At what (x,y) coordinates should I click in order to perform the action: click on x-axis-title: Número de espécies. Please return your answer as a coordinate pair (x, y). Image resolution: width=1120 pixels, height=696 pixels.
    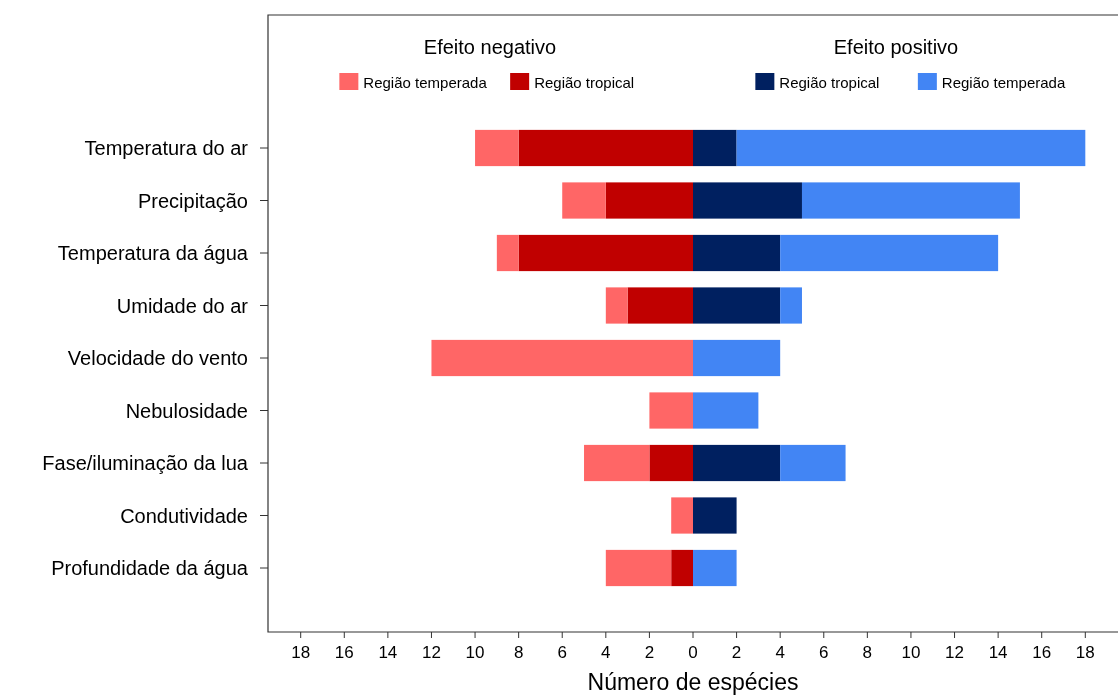
    Looking at the image, I should click on (693, 682).